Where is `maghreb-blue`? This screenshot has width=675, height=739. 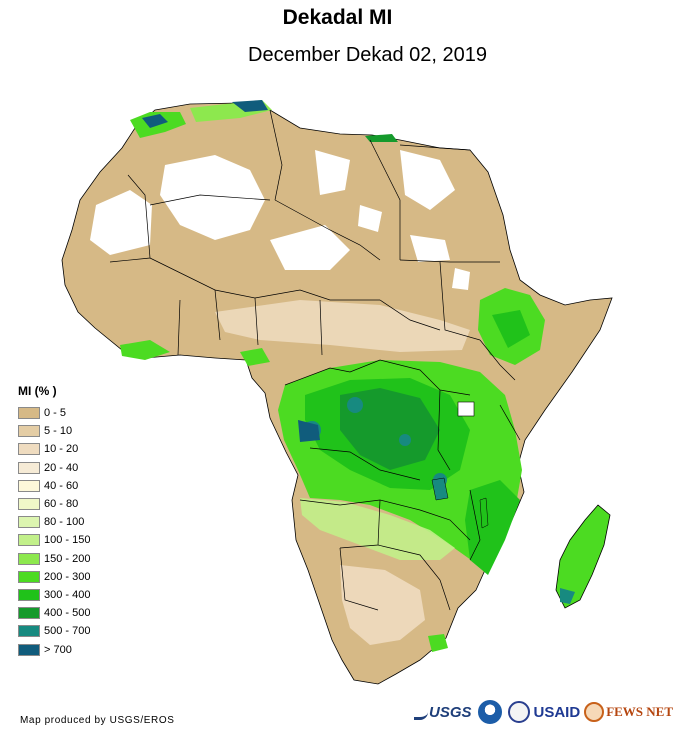
maghreb-blue is located at coordinates (155, 121).